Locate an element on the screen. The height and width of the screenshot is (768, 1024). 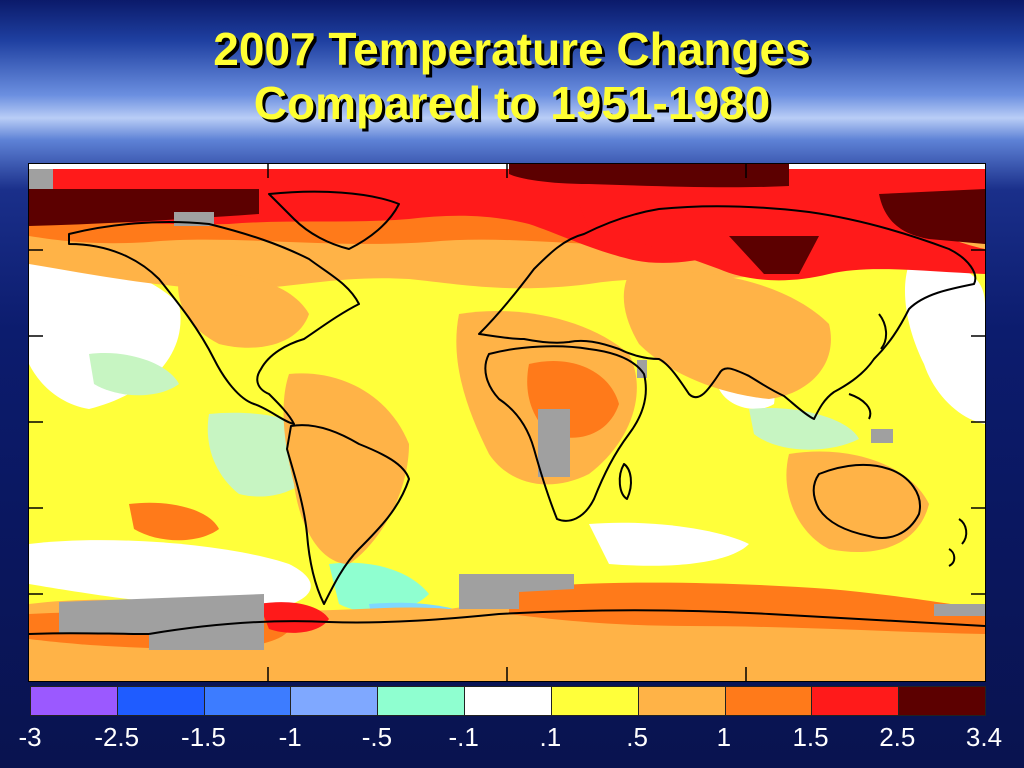
color-scale-labels: -3 -2.5 -1.5 -1 -.5 -.1 .1 .5 1 1.5 2.5 3.4 is located at coordinates (512, 742).